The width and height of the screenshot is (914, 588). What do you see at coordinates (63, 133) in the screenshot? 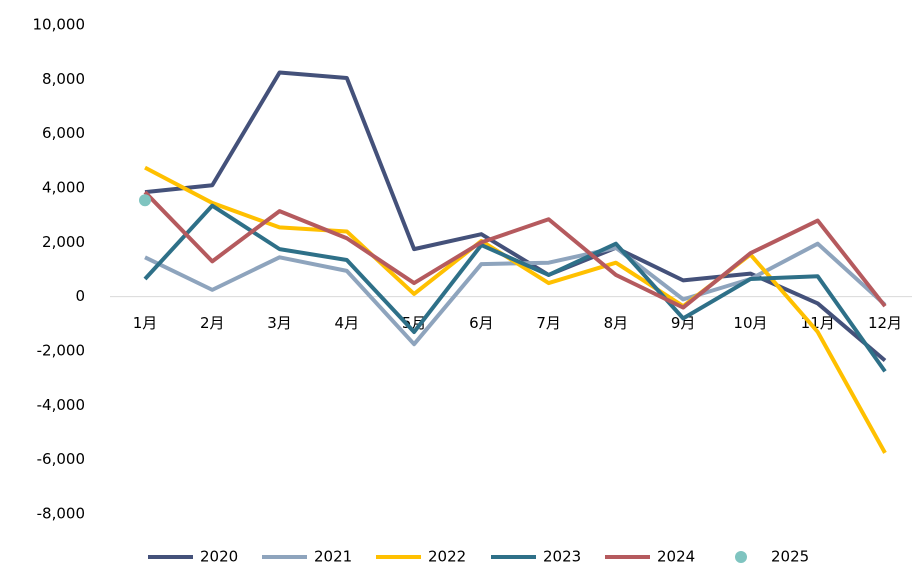
I see `y-tick-label: 6,000` at bounding box center [63, 133].